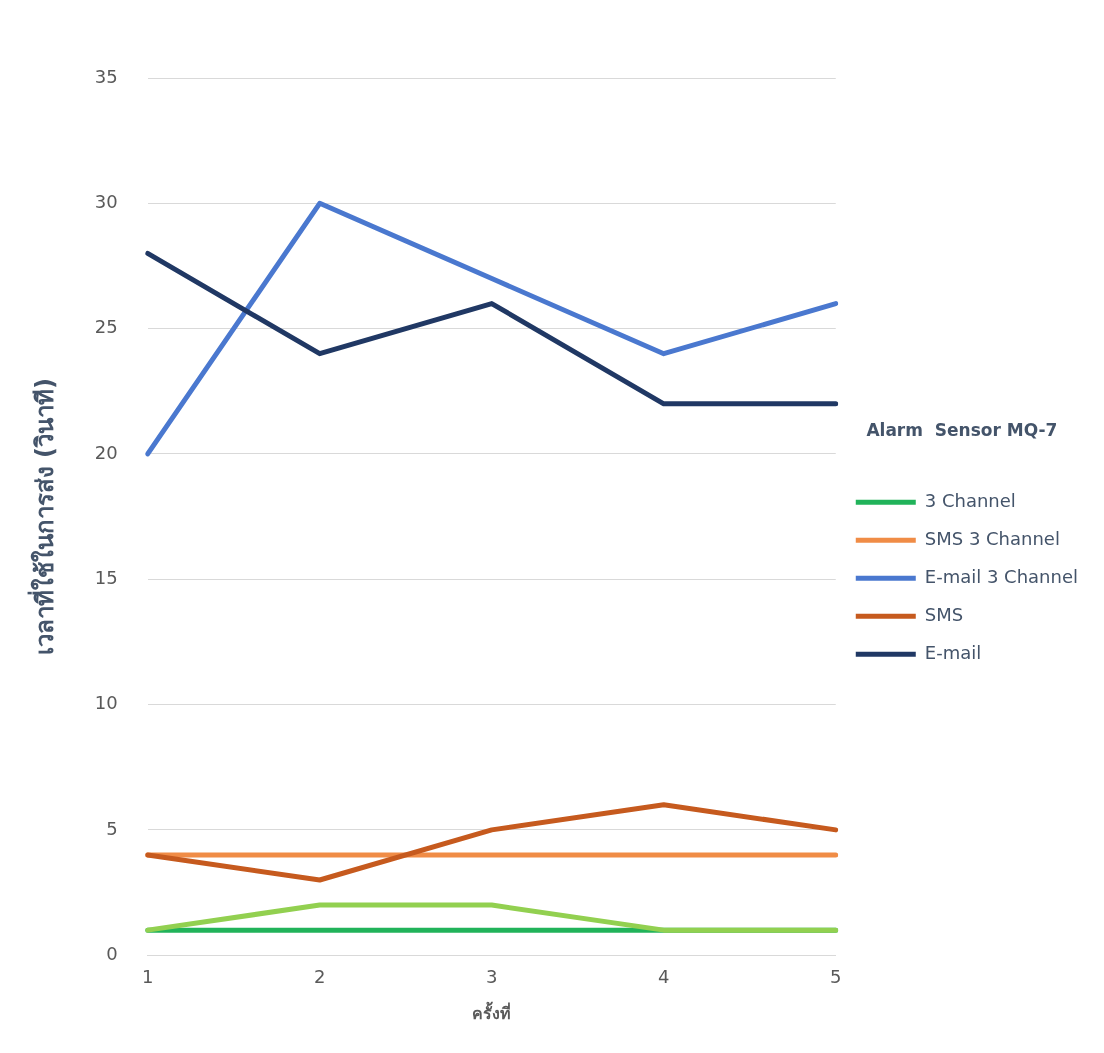 This screenshot has height=1053, width=1104. I want to click on legend-label: E-mail 3 Channel, so click(1001, 576).